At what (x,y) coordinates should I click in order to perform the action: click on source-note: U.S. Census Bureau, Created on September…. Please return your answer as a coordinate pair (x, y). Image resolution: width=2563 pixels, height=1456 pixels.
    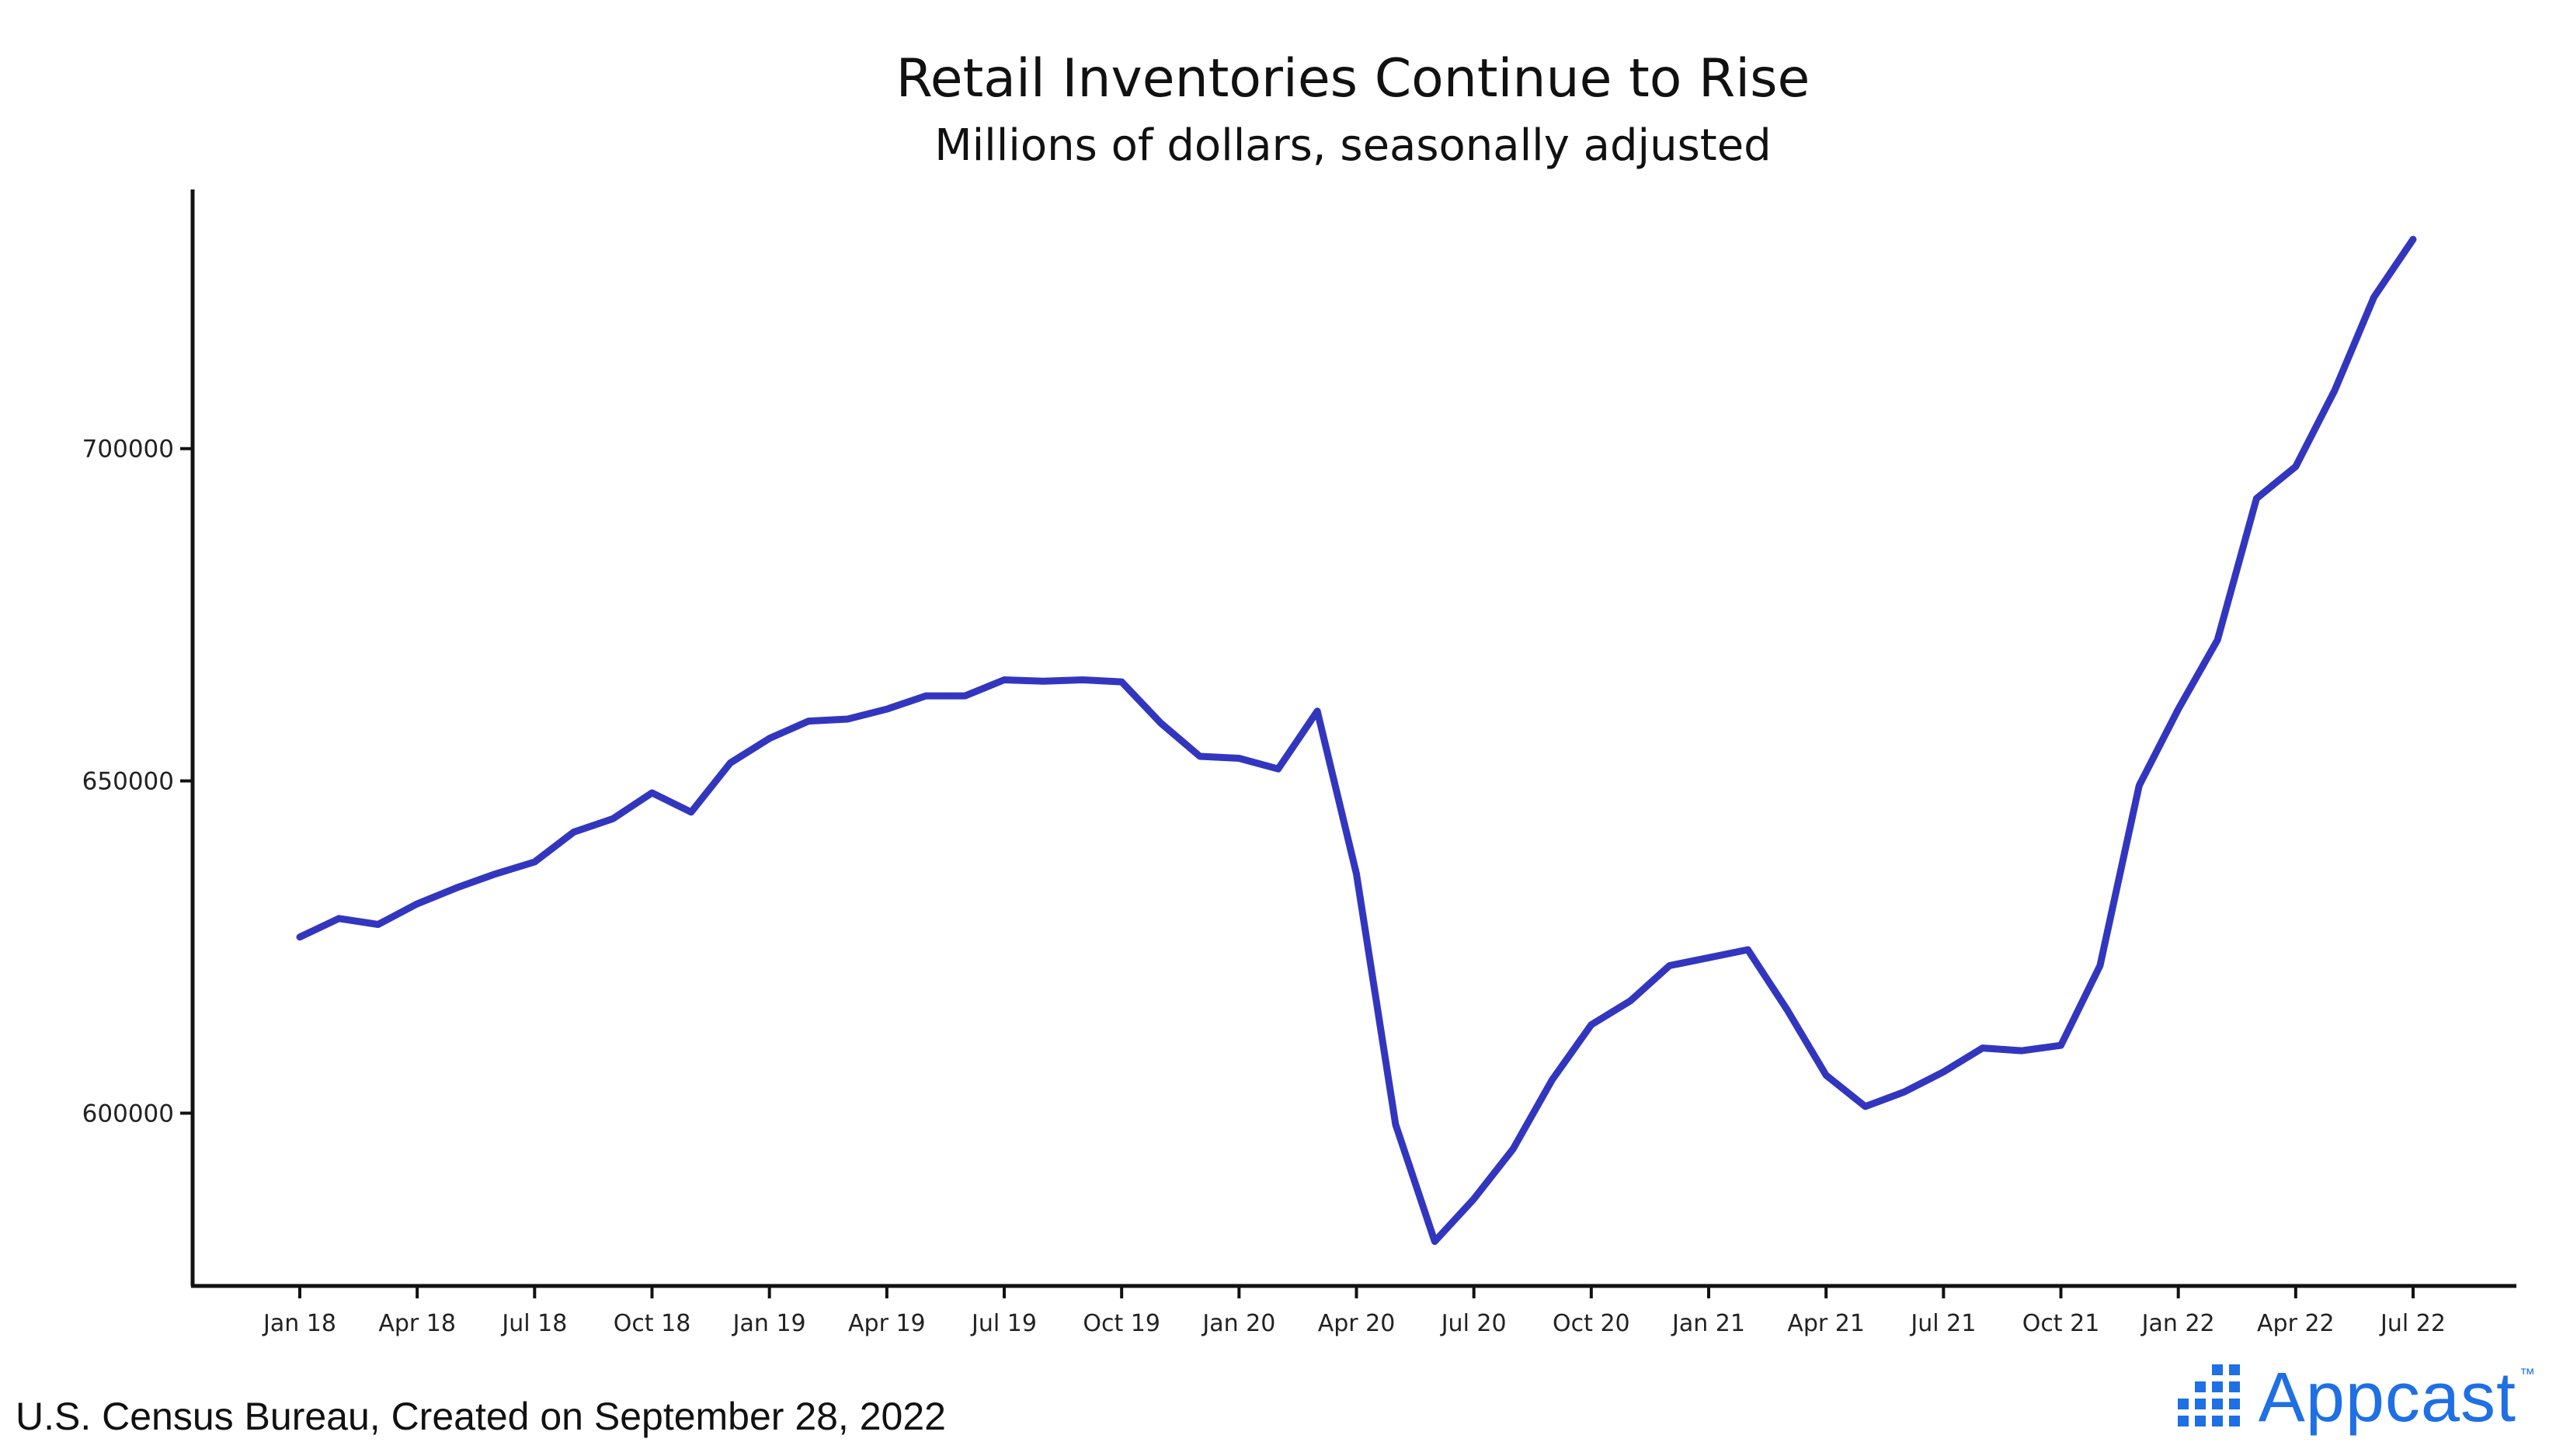
    Looking at the image, I should click on (481, 1416).